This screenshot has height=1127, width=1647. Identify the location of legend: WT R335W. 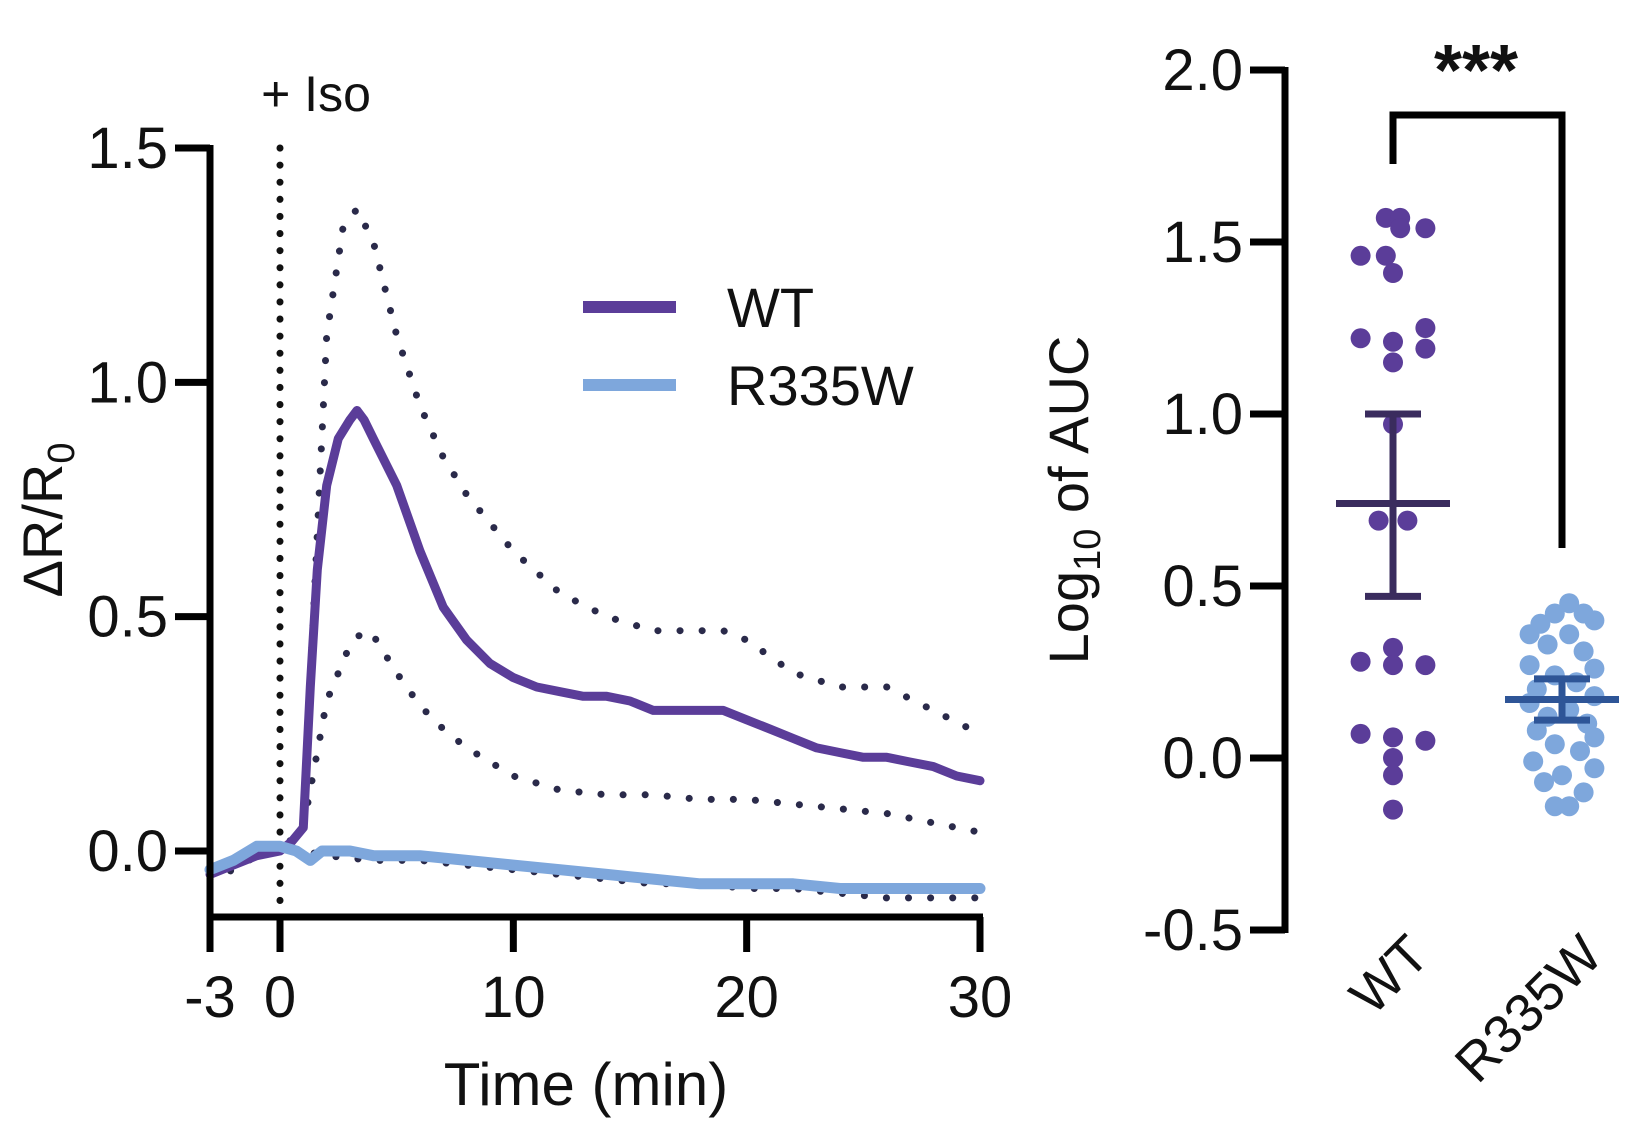
(748, 346).